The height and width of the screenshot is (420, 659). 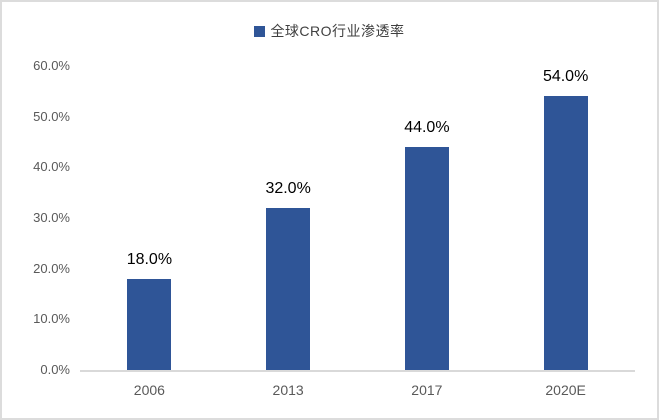 I want to click on y-axis-tick-label: 30.0%, so click(x=51, y=217).